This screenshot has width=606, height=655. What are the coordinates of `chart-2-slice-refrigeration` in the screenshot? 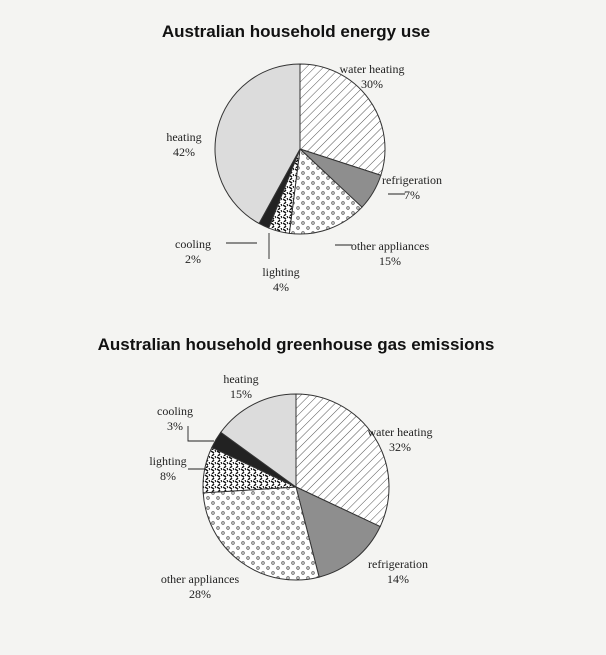 It's located at (338, 532).